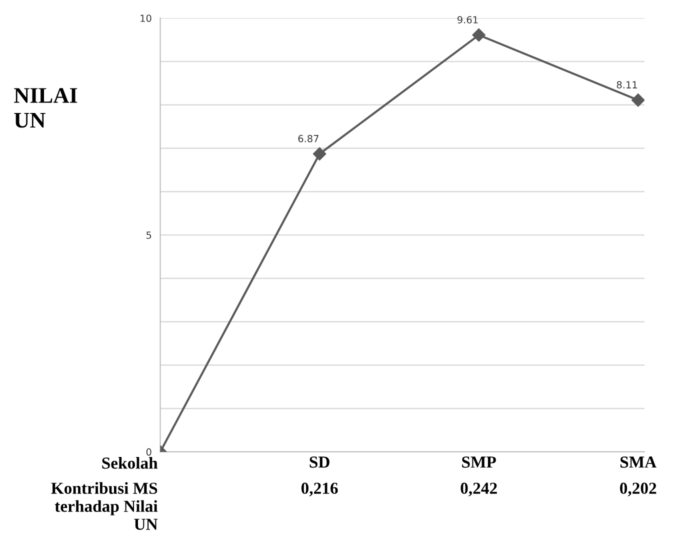 Image resolution: width=682 pixels, height=549 pixels. What do you see at coordinates (626, 84) in the screenshot?
I see `data-label: 8.11` at bounding box center [626, 84].